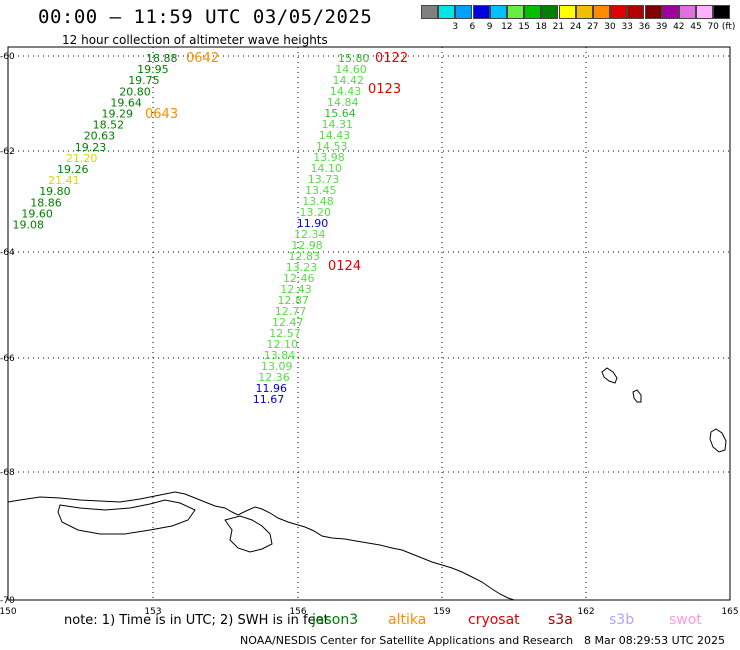  What do you see at coordinates (313, 223) in the screenshot?
I see `swh-value: 11.90` at bounding box center [313, 223].